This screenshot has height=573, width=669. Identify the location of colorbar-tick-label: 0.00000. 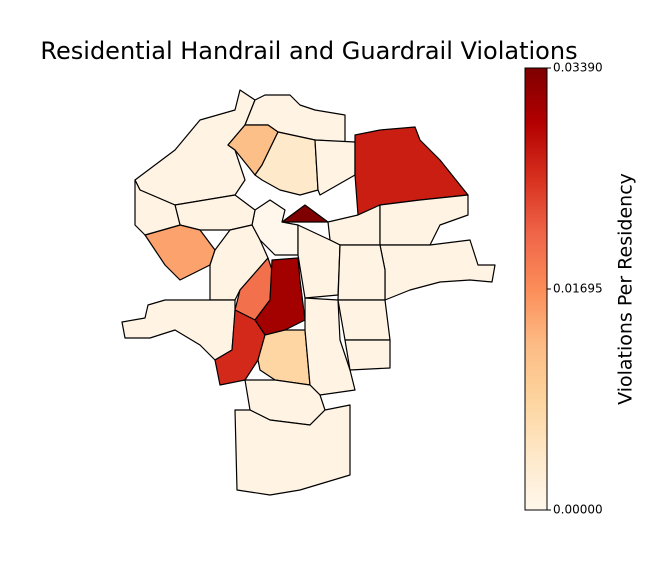
(578, 510).